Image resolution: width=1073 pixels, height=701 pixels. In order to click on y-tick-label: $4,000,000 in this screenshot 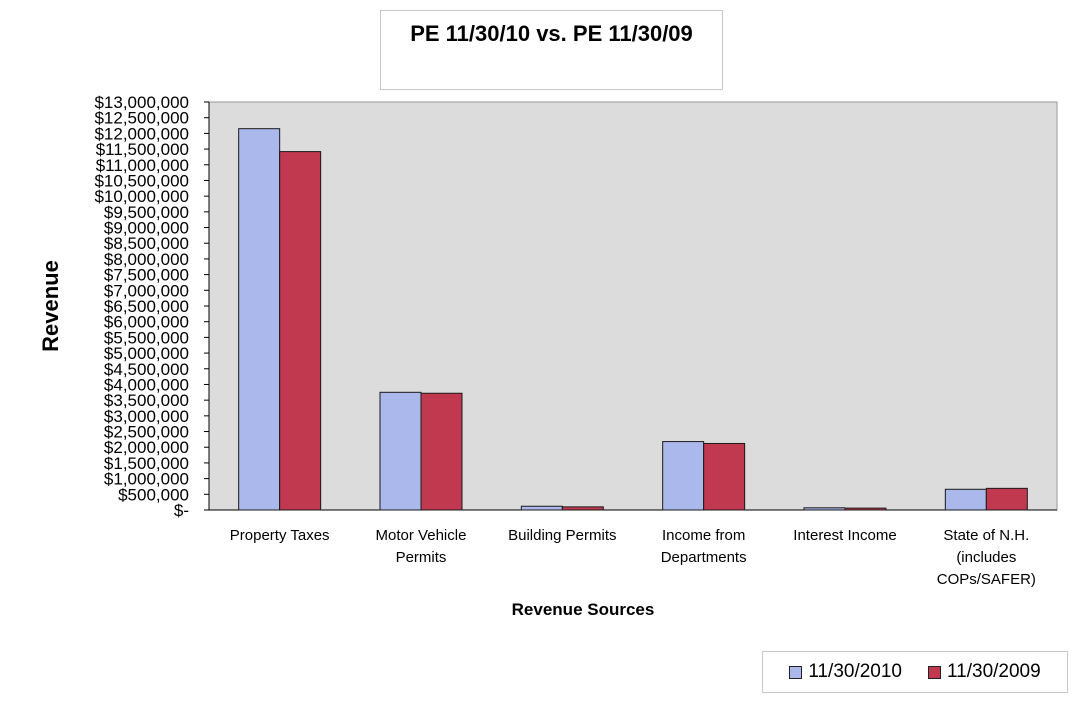, I will do `click(146, 384)`.